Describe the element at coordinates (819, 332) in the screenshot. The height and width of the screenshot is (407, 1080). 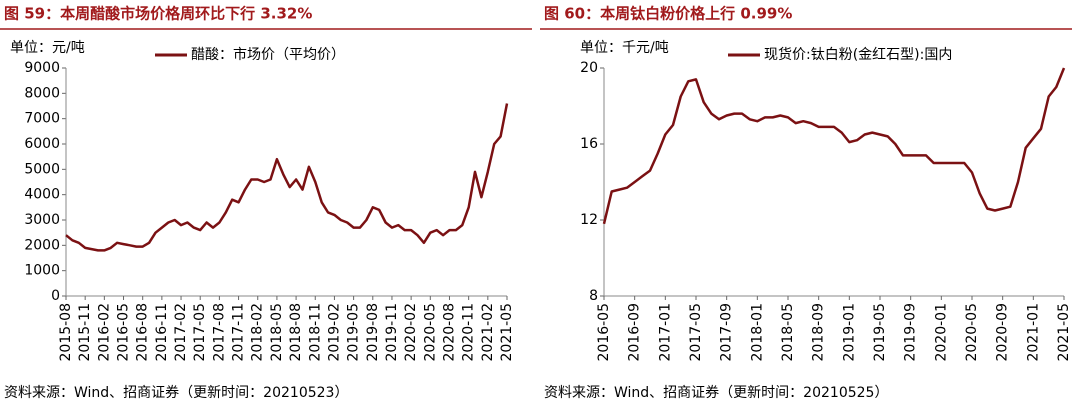
I see `x-tick-label: 2018-09` at that location.